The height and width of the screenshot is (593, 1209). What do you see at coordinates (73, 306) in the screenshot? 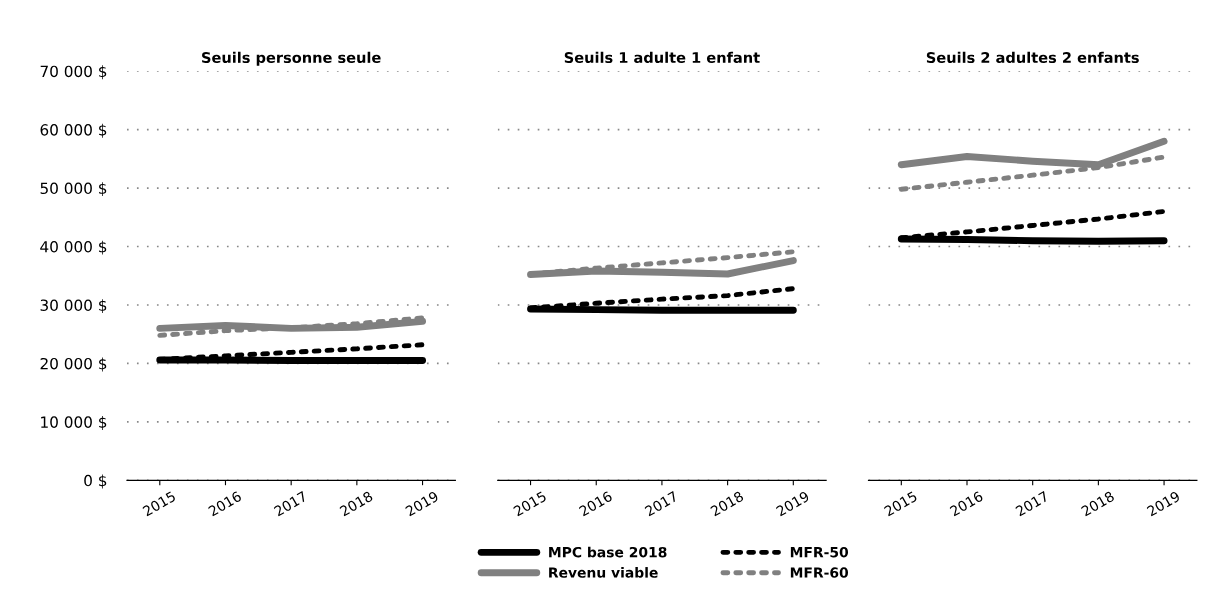
I see `y-tick-label: 30 000 $` at bounding box center [73, 306].